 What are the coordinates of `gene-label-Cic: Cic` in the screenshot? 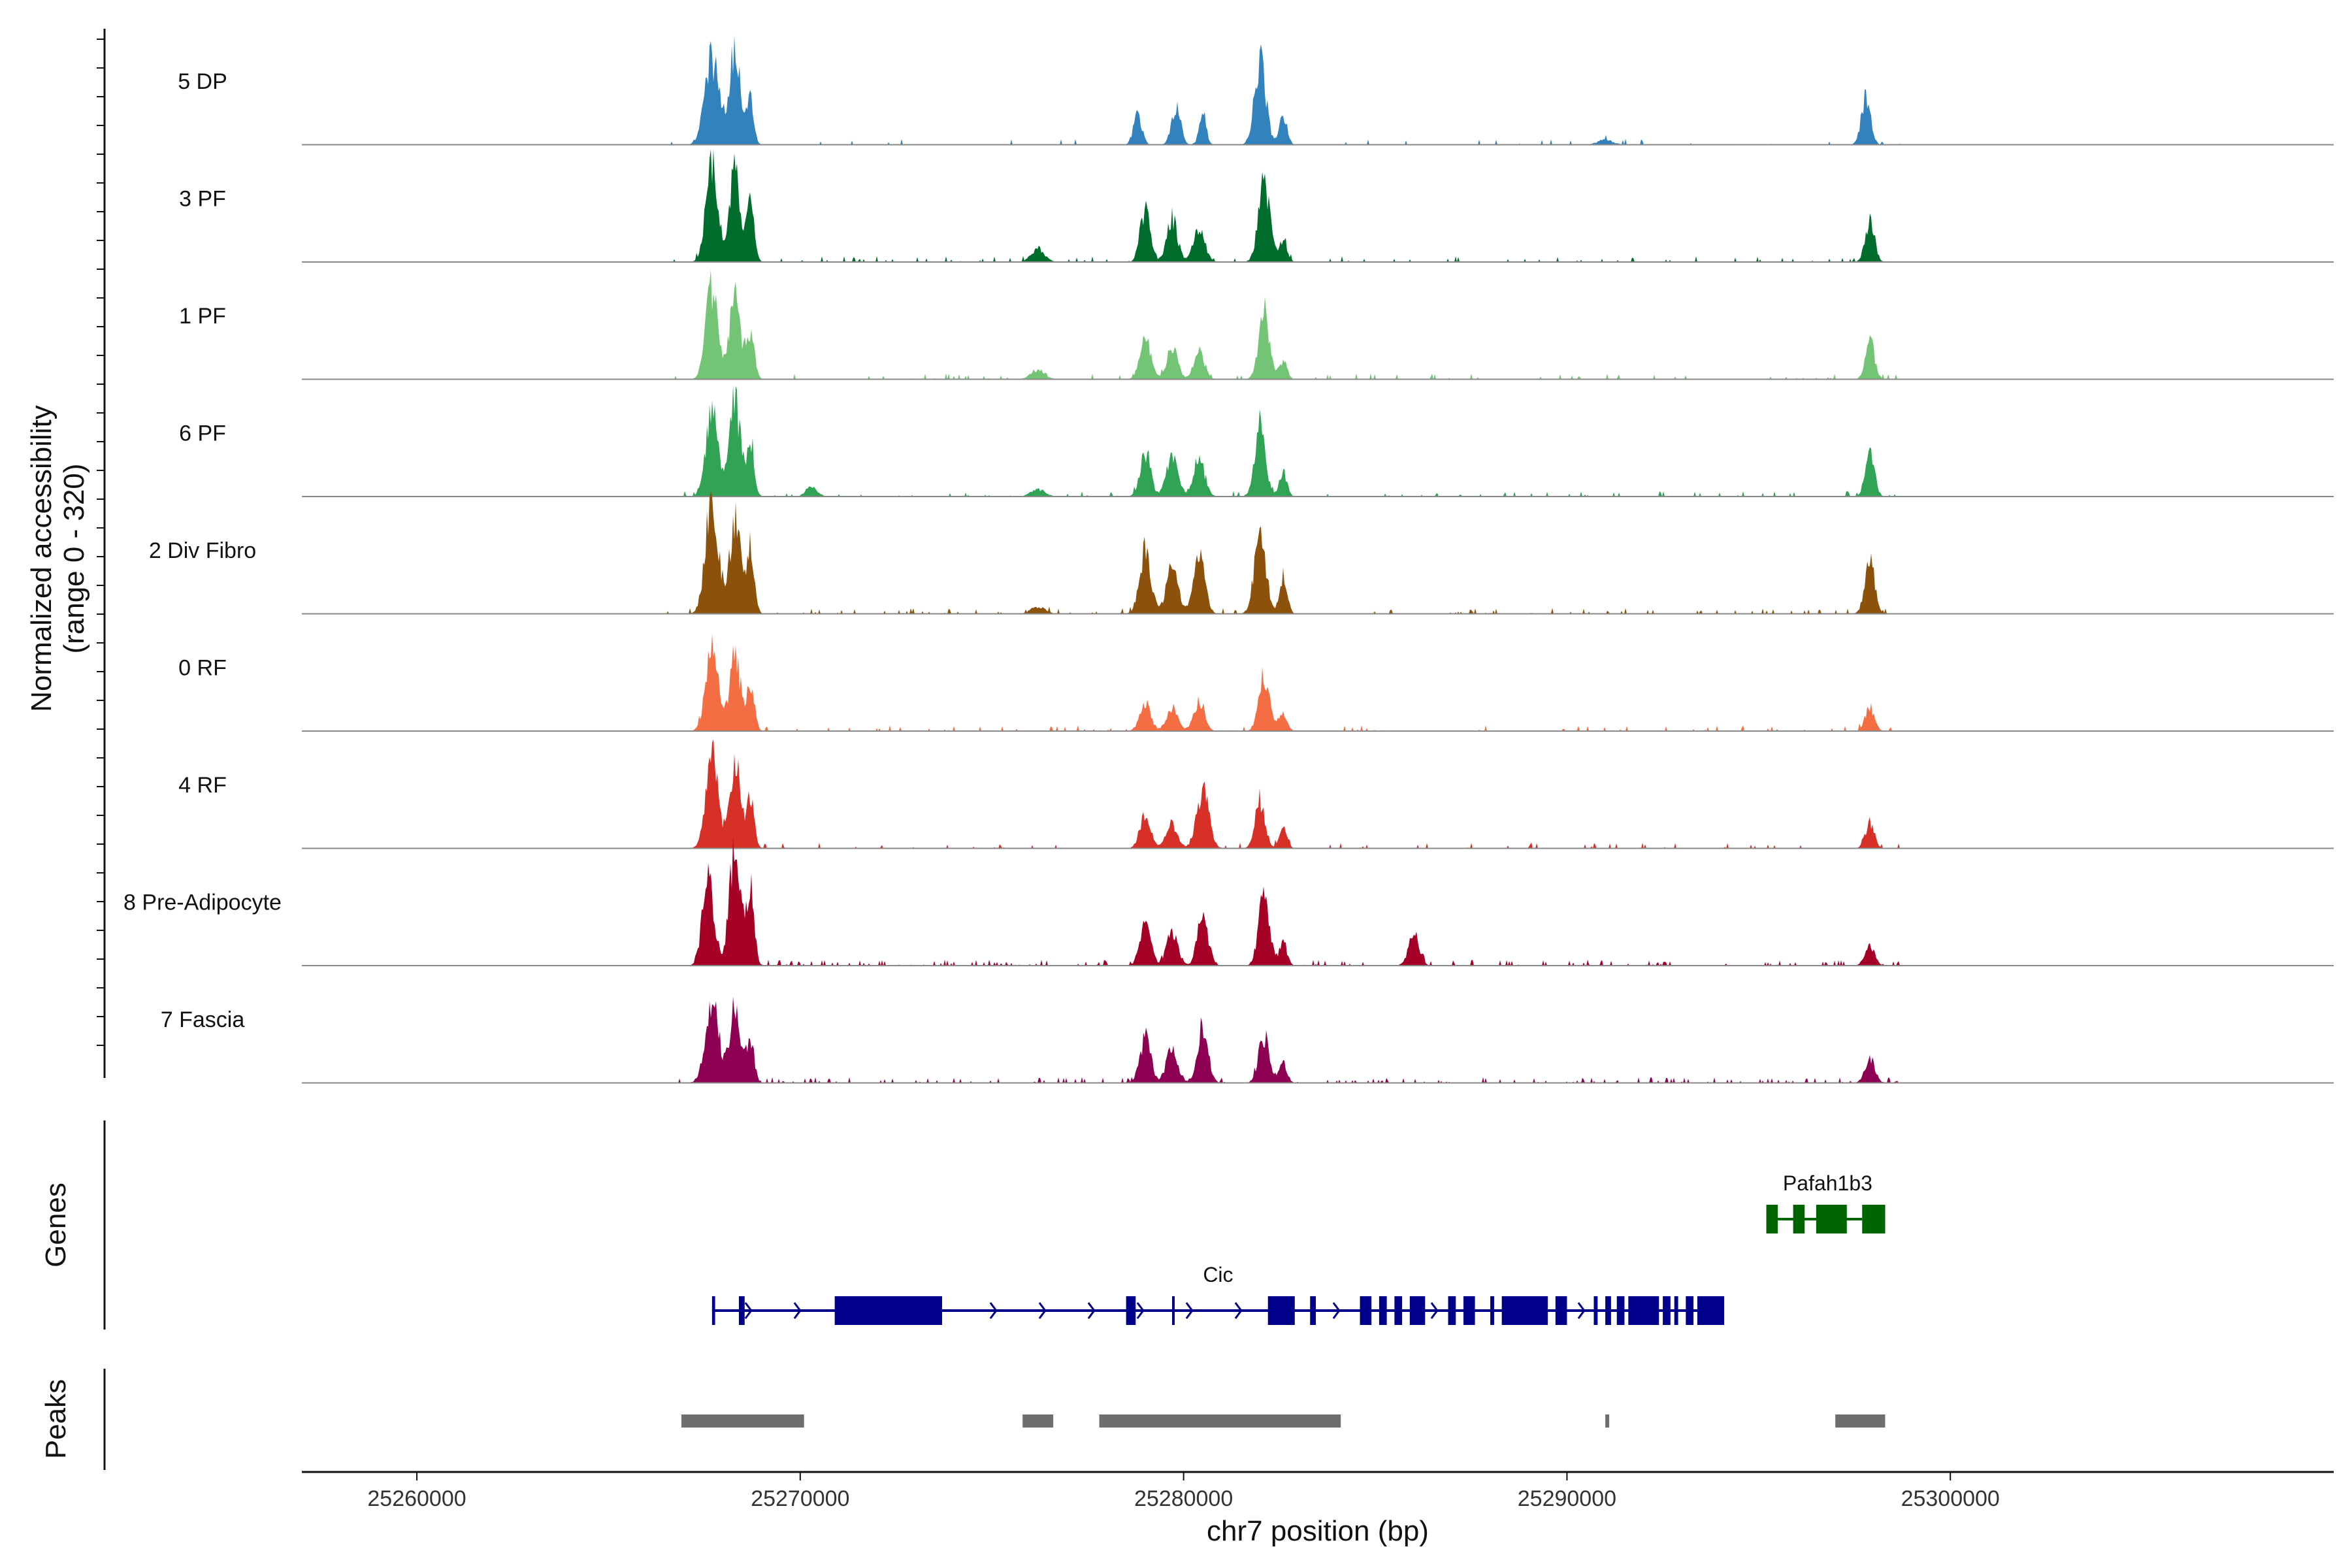 It's located at (1218, 1274).